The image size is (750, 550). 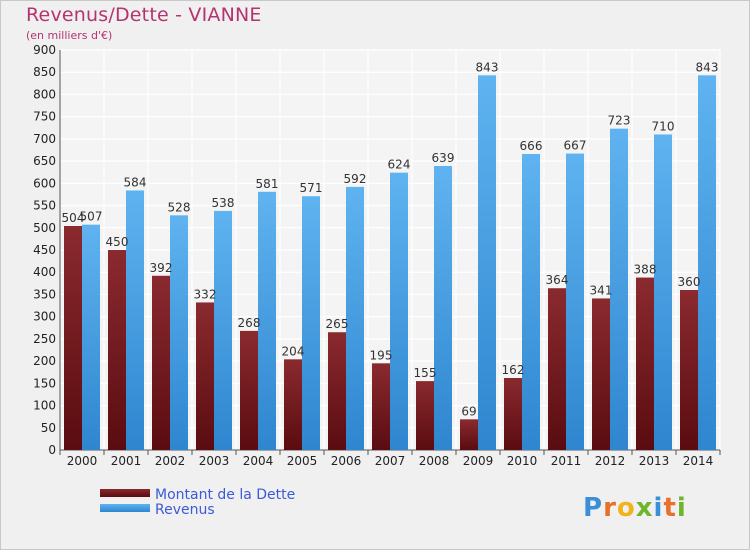 What do you see at coordinates (44, 294) in the screenshot?
I see `y-tick-label: 350` at bounding box center [44, 294].